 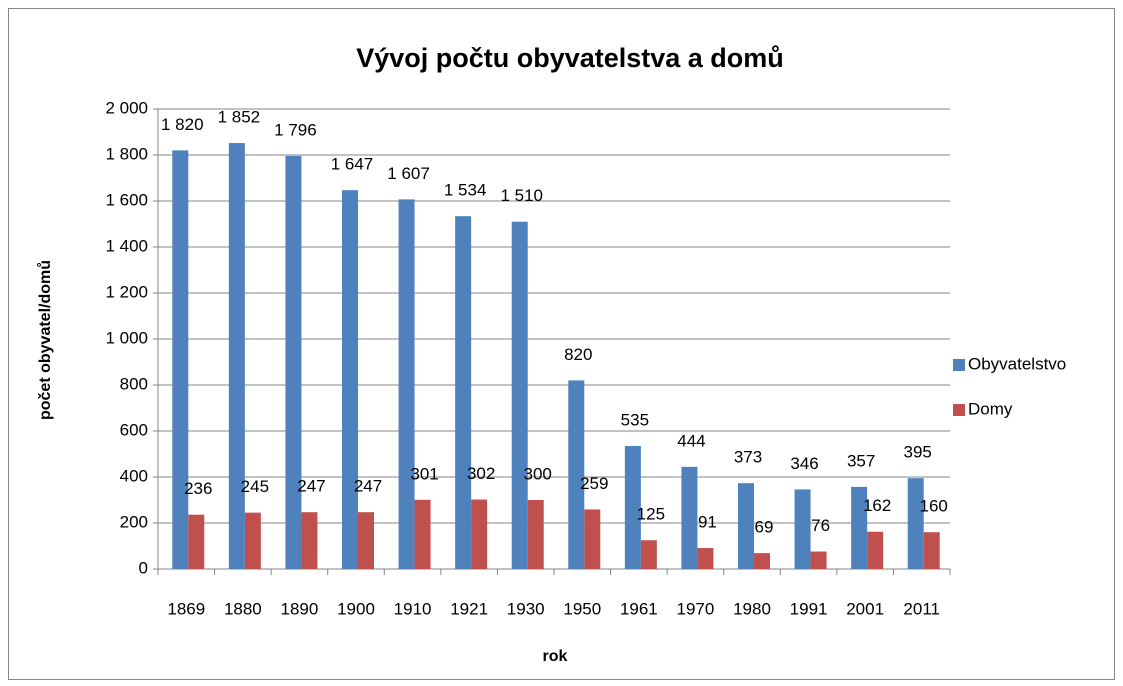 I want to click on data-label: 444, so click(x=691, y=440).